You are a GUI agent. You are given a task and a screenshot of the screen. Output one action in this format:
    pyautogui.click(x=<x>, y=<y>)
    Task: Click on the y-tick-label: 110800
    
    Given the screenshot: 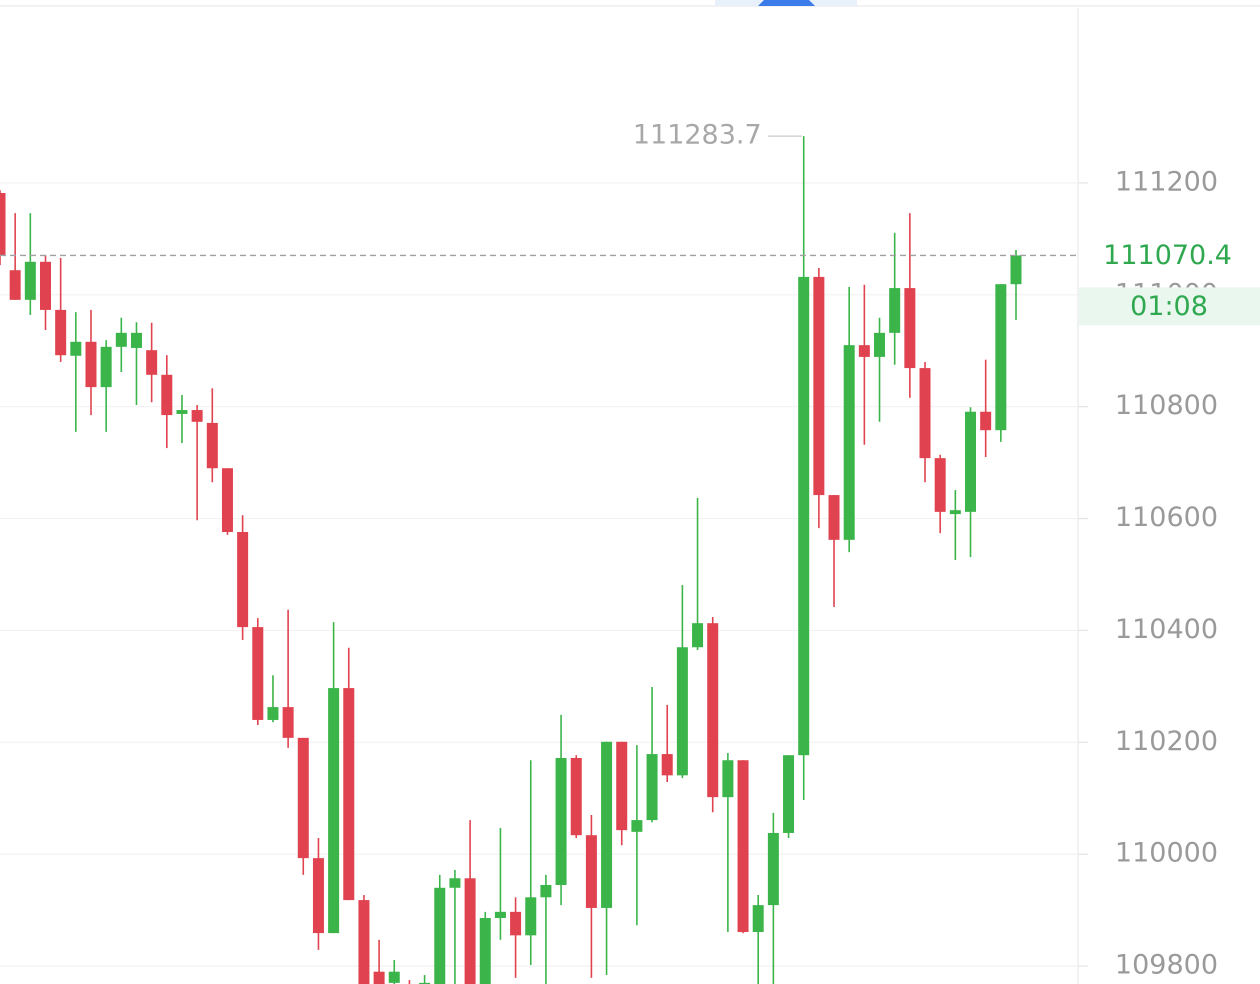 What is the action you would take?
    pyautogui.click(x=1166, y=405)
    